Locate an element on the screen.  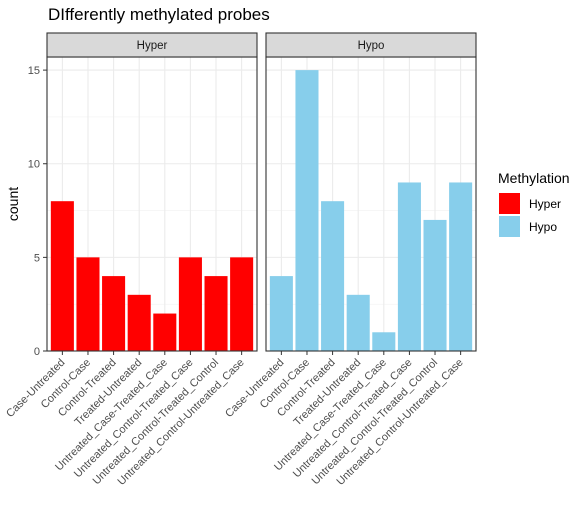
bar-hypo-untreated-control-untreated-case is located at coordinates (461, 266).